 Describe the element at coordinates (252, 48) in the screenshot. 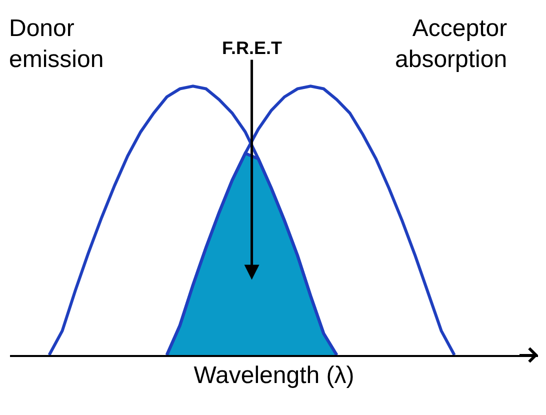

I see `text: F.R.E.T` at that location.